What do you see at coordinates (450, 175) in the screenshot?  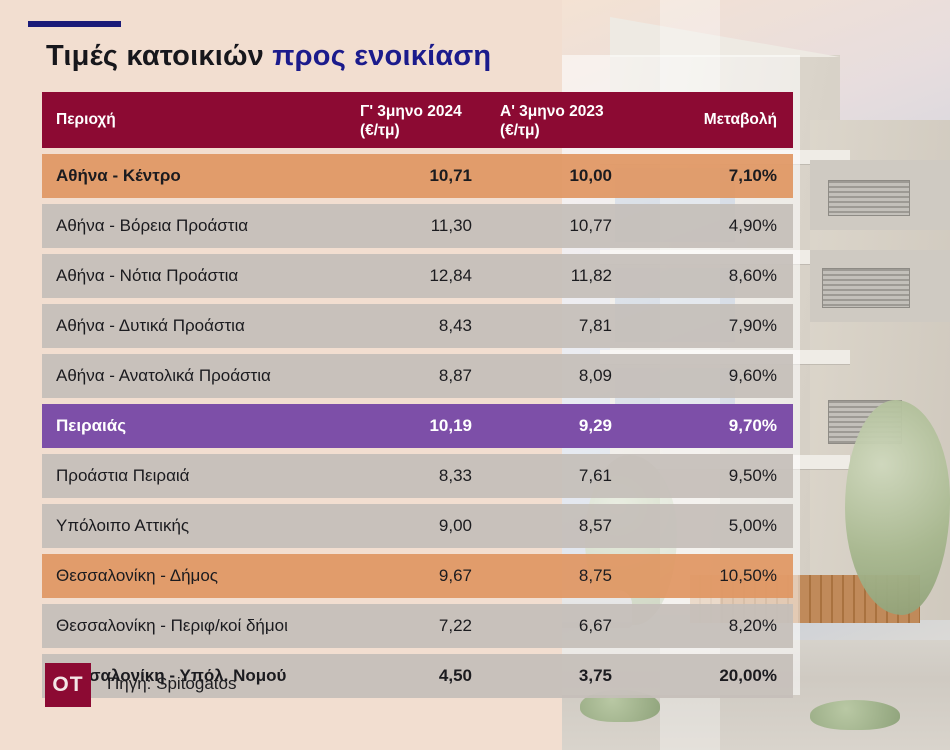 I see `row-cell-q3-2024: 10,71` at bounding box center [450, 175].